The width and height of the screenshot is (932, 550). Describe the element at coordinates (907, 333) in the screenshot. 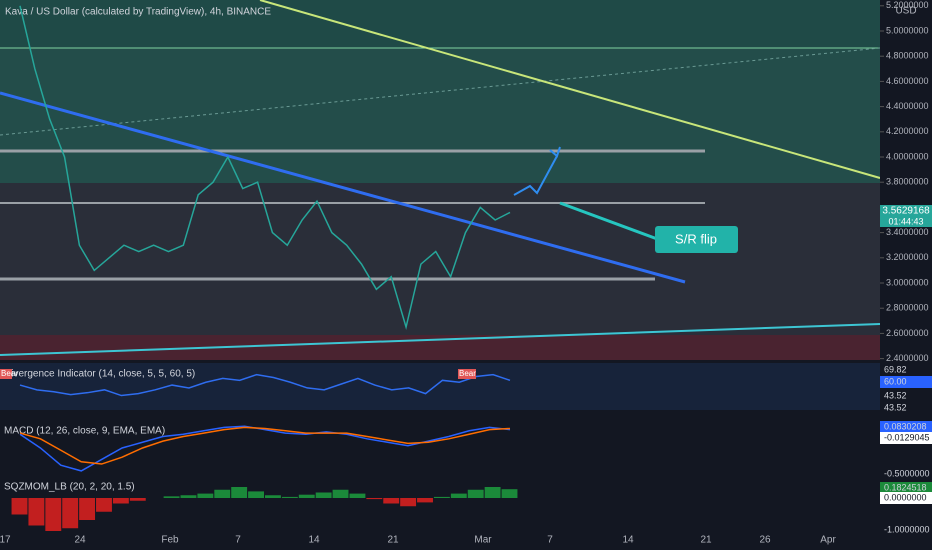

I see `y-tick-label: 2.6000000` at that location.